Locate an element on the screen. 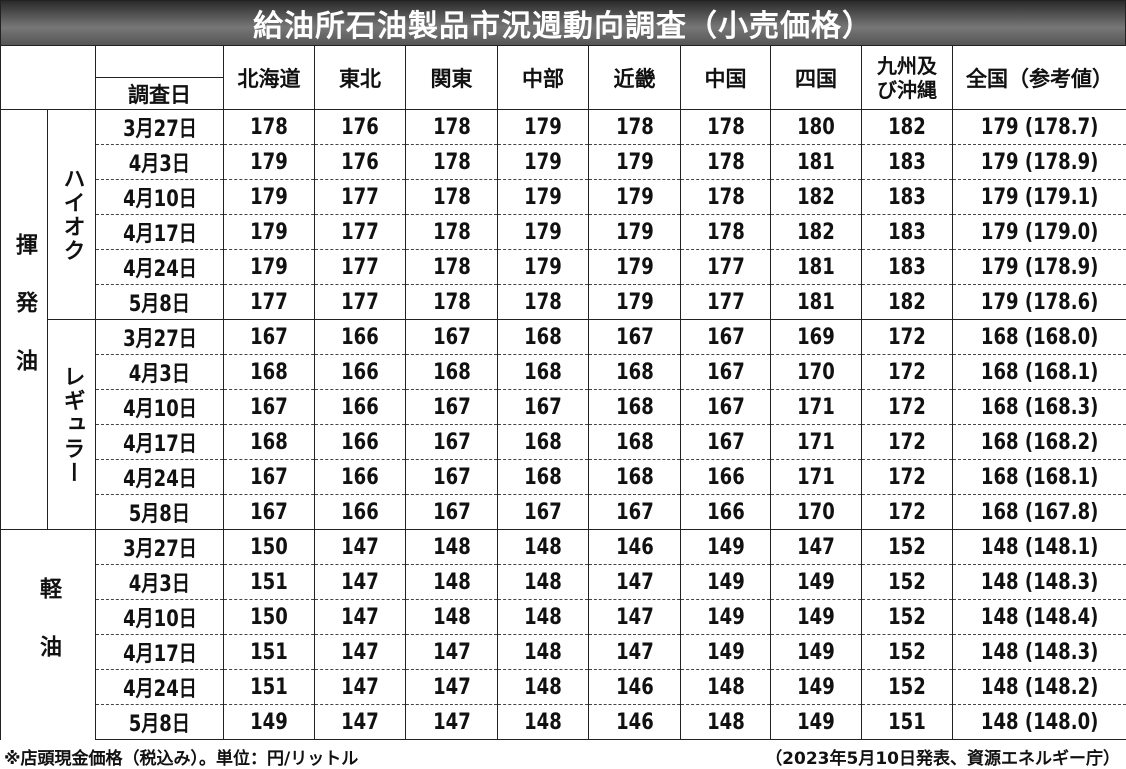 This screenshot has height=769, width=1126. price-cell: 146 is located at coordinates (634, 722).